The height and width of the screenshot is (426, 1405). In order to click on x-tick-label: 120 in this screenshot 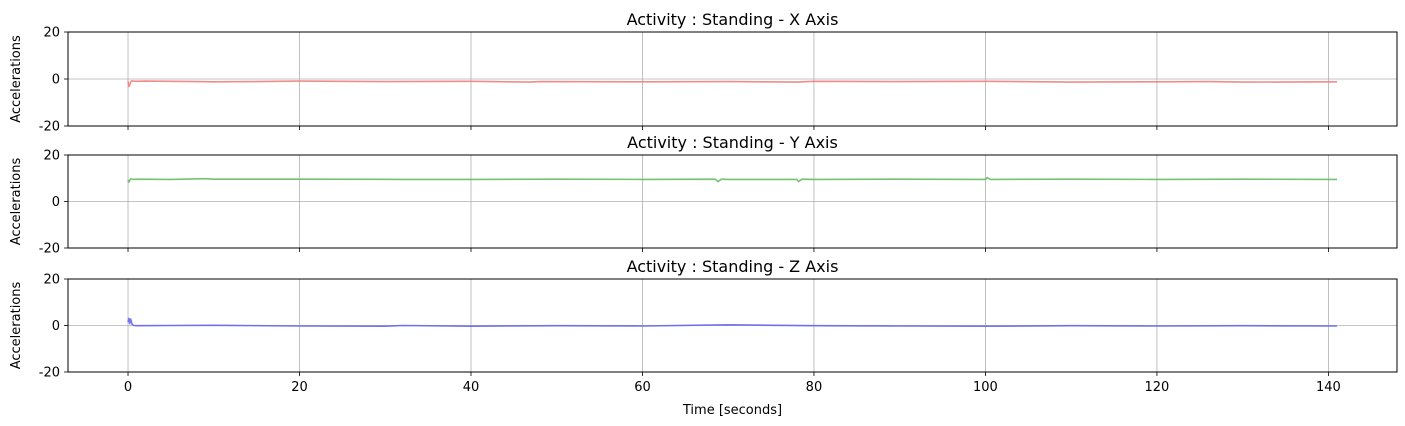, I will do `click(1157, 387)`.